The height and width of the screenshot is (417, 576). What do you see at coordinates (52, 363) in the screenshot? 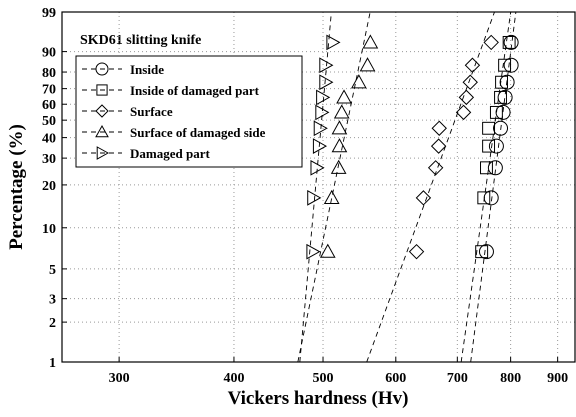
I see `y-tick-label: 1` at bounding box center [52, 363].